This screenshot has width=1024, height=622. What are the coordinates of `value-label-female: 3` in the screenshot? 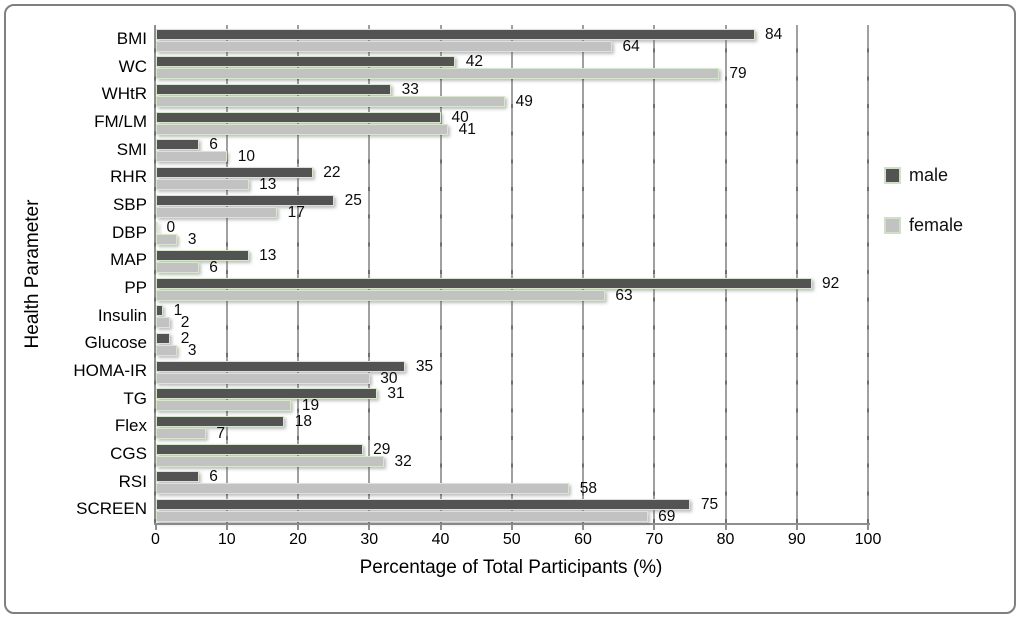 It's located at (192, 350).